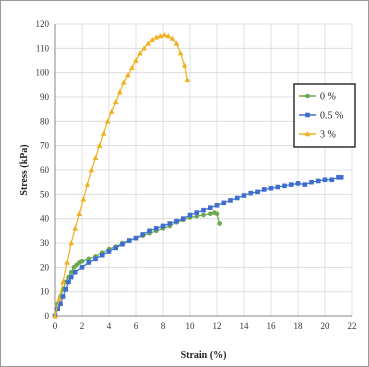  Describe the element at coordinates (205, 326) in the screenshot. I see `x-tick-labels: 0 2 4 6 8 10 12 14 16 18 20 22` at that location.